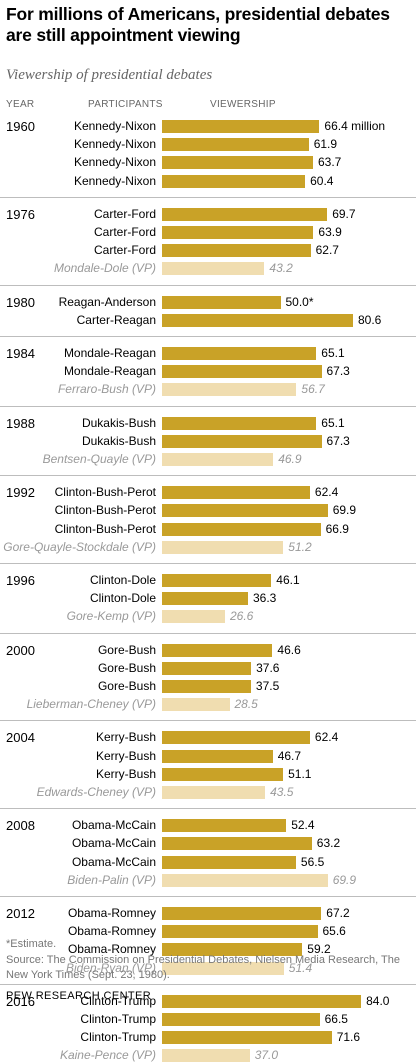 This screenshot has height=1062, width=416. Describe the element at coordinates (300, 967) in the screenshot. I see `viewership-value: 51.4` at that location.